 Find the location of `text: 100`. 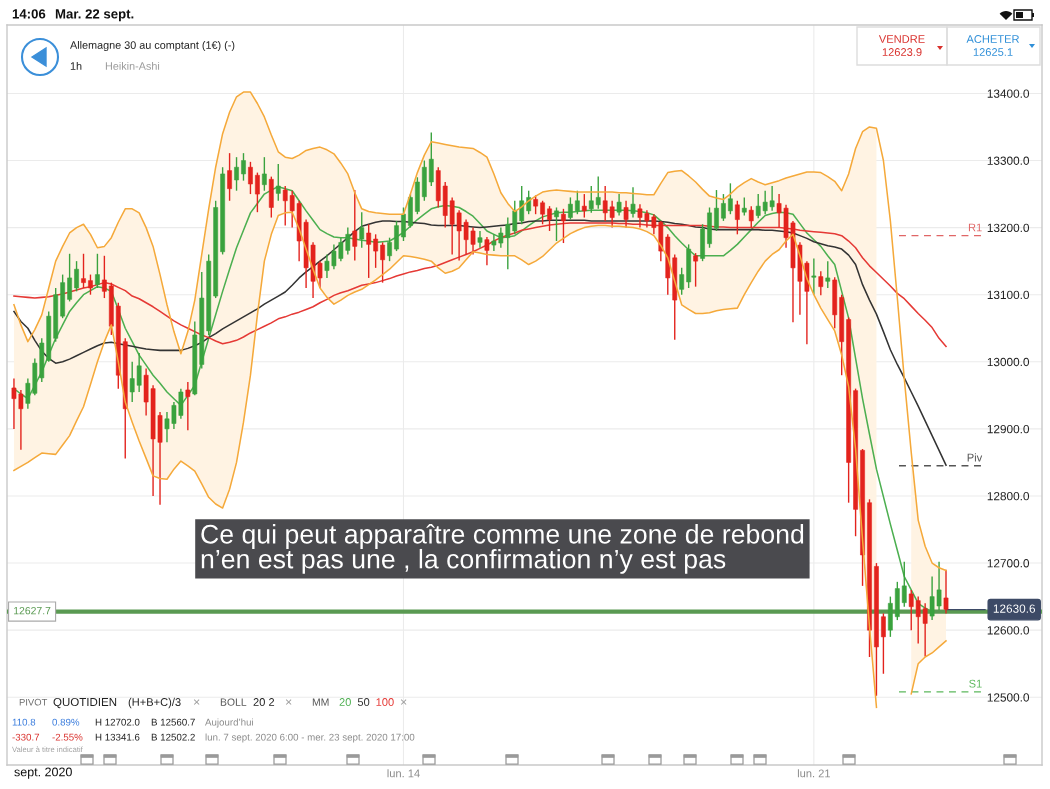

text: 100 is located at coordinates (385, 702).